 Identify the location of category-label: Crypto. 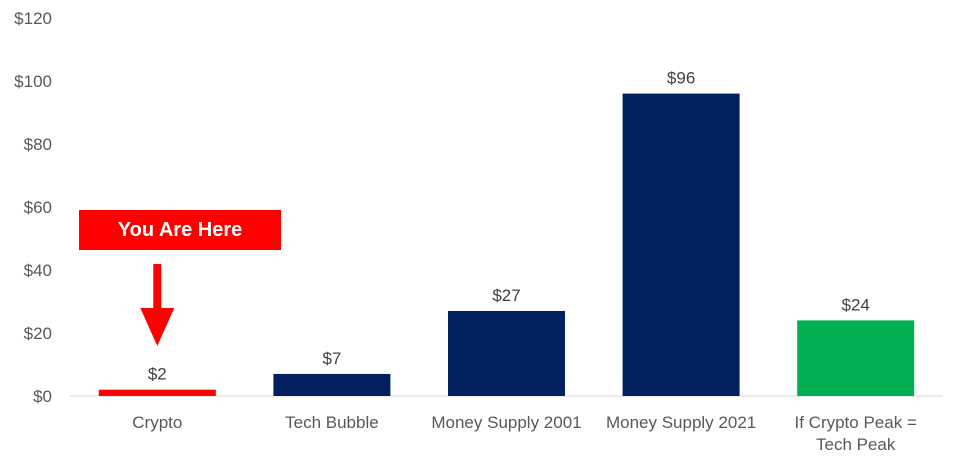
(157, 422).